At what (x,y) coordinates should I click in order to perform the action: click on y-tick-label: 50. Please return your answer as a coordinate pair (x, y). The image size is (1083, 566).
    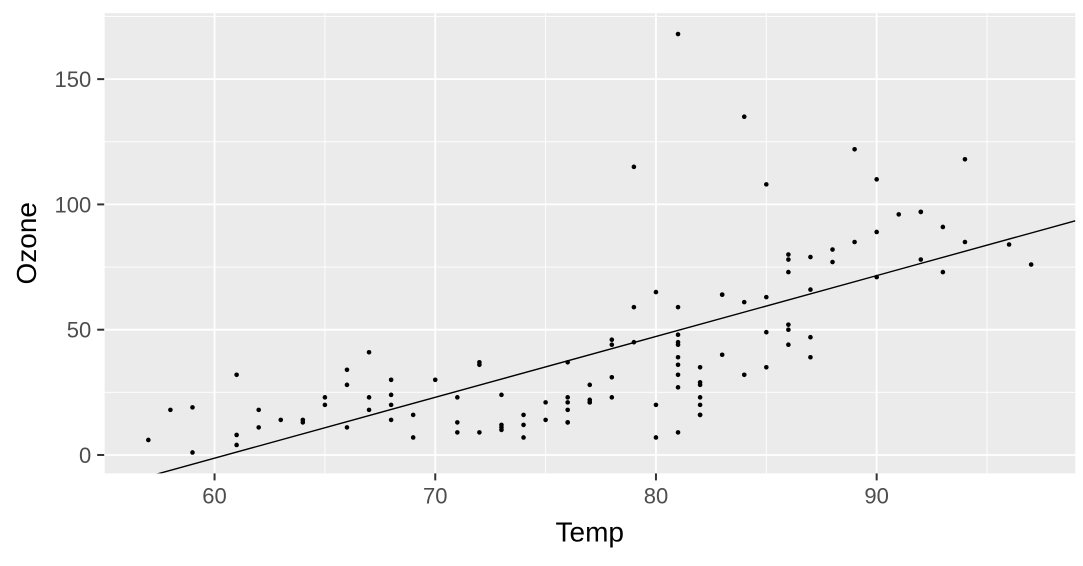
    Looking at the image, I should click on (79, 330).